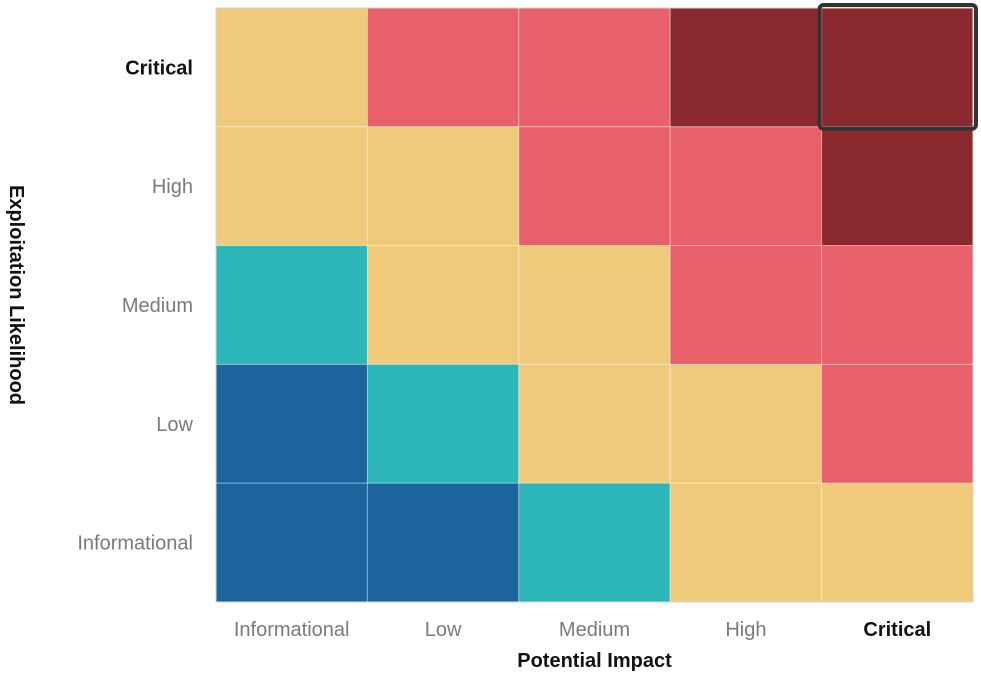 The image size is (981, 674). What do you see at coordinates (745, 630) in the screenshot?
I see `x-tick-label: High` at bounding box center [745, 630].